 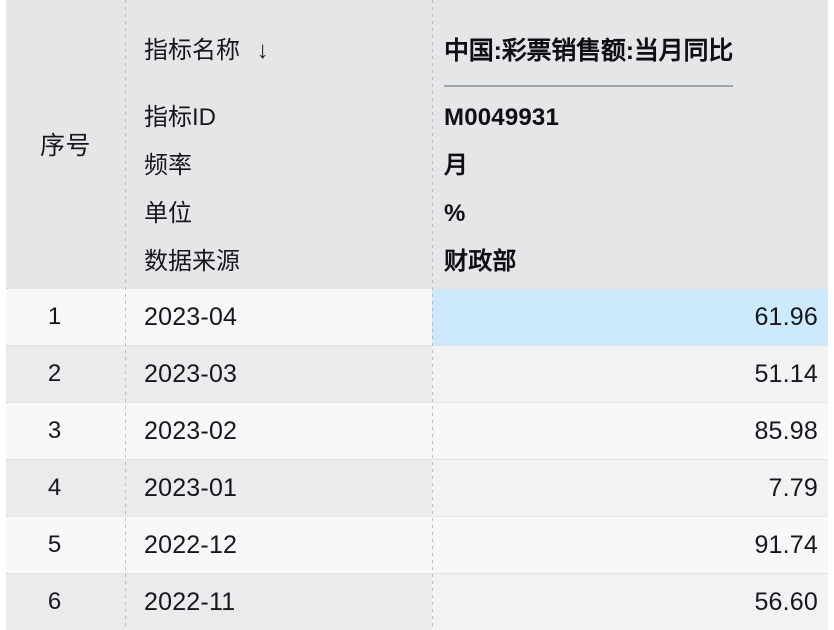 I want to click on row-data-cell: 51.14, so click(x=630, y=374).